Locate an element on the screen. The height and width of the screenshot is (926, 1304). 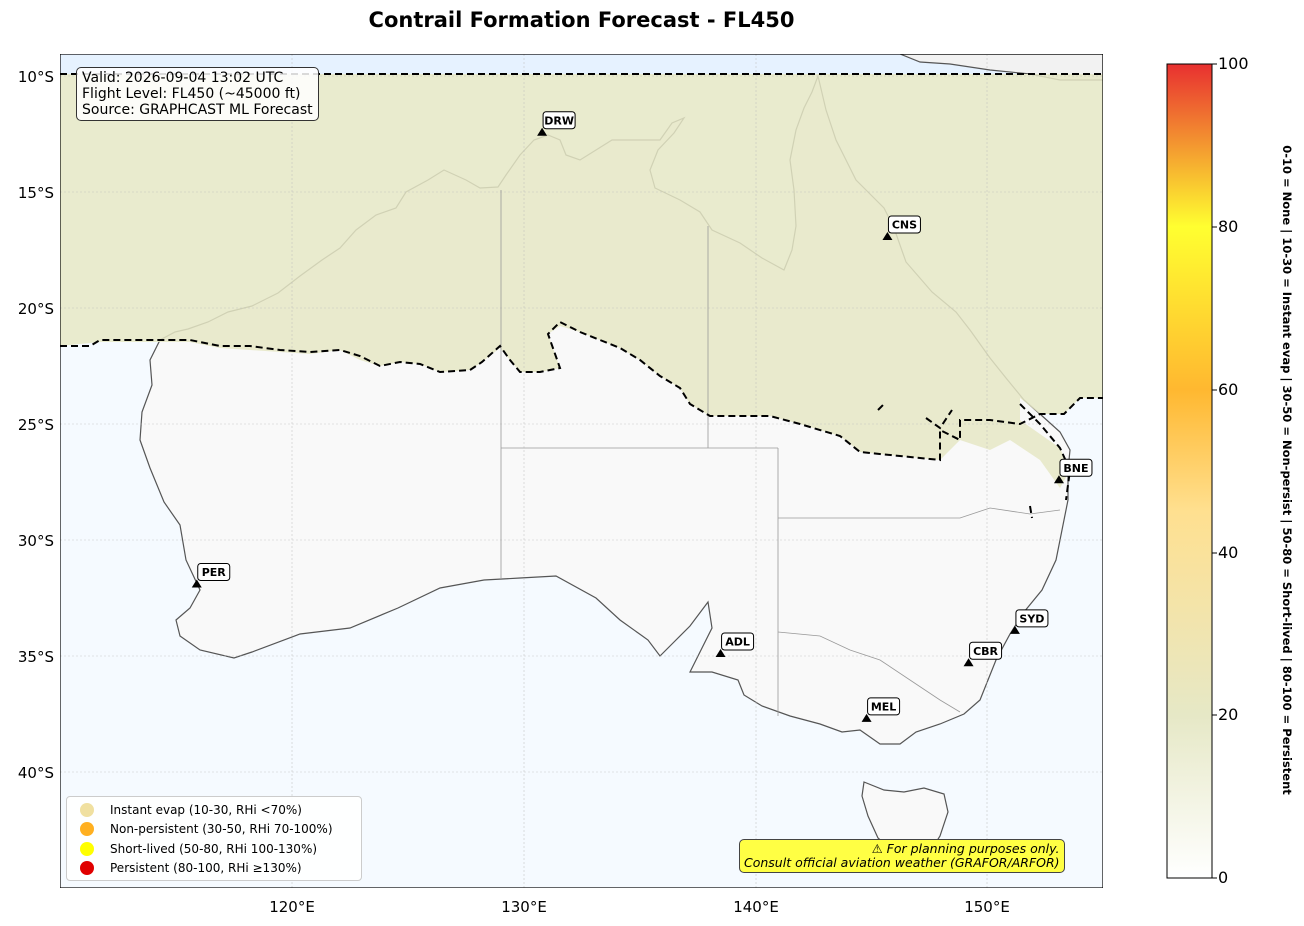
colorbar-tick-label: 100 is located at coordinates (1233, 63).